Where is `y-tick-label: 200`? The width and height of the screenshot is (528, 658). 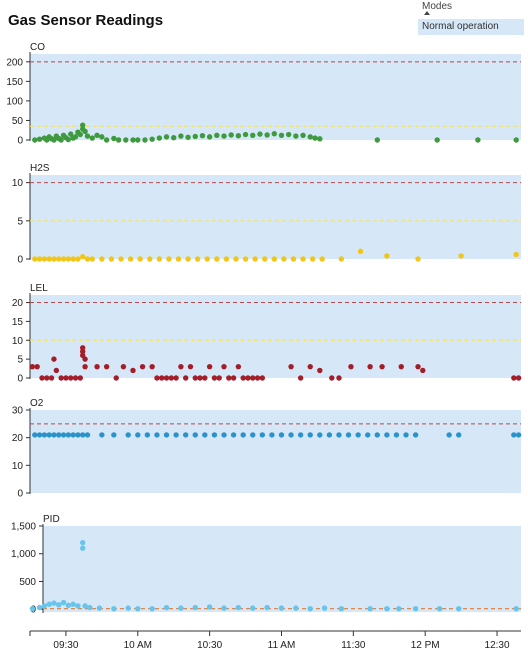 y-tick-label: 200 is located at coordinates (14, 62).